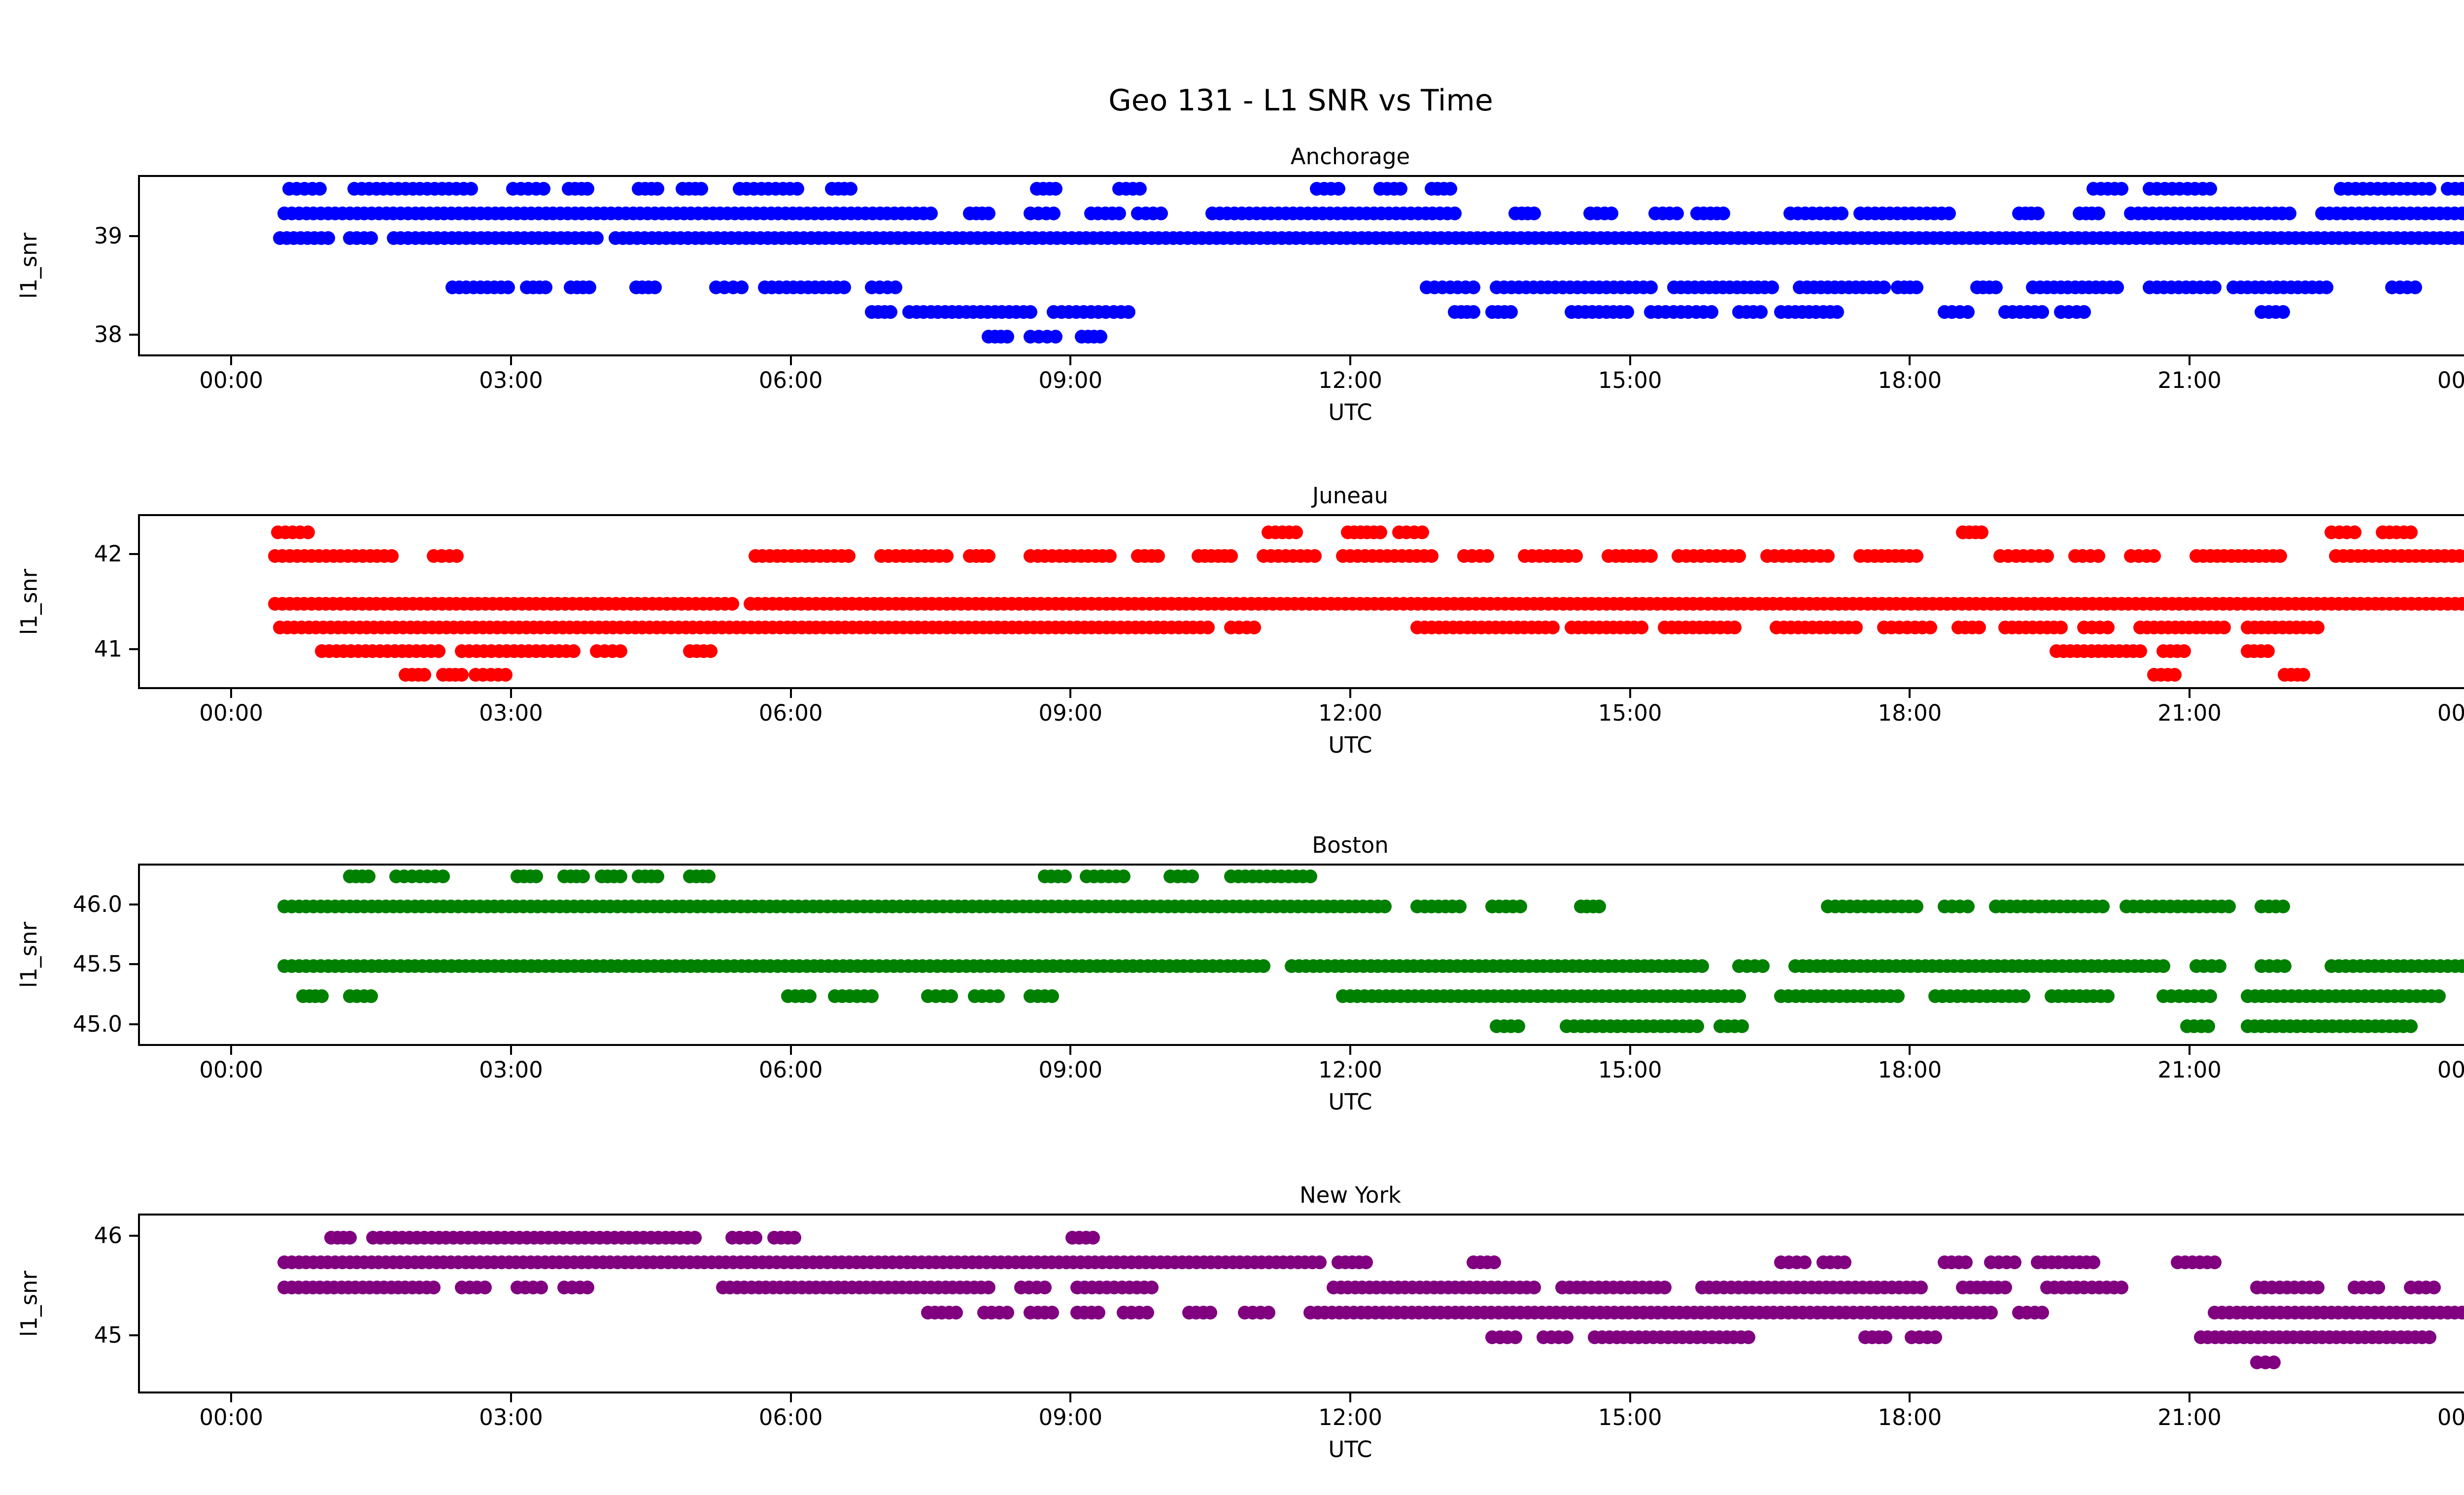  What do you see at coordinates (1350, 156) in the screenshot?
I see `subplot-title: Anchorage` at bounding box center [1350, 156].